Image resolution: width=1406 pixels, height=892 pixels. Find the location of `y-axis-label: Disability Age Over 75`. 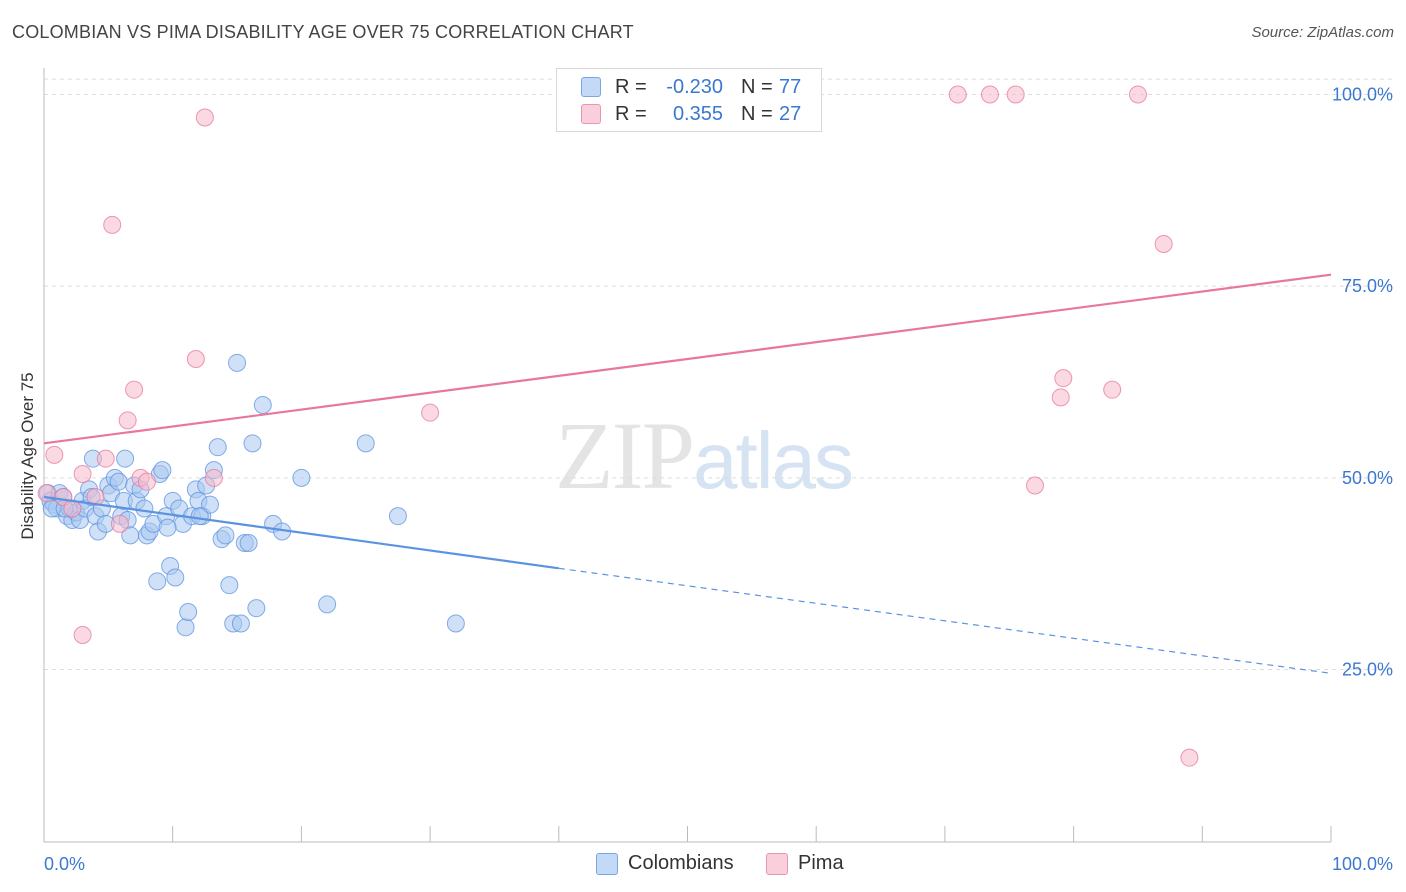

y-axis-label: Disability Age Over 75 is located at coordinates (27, 455).